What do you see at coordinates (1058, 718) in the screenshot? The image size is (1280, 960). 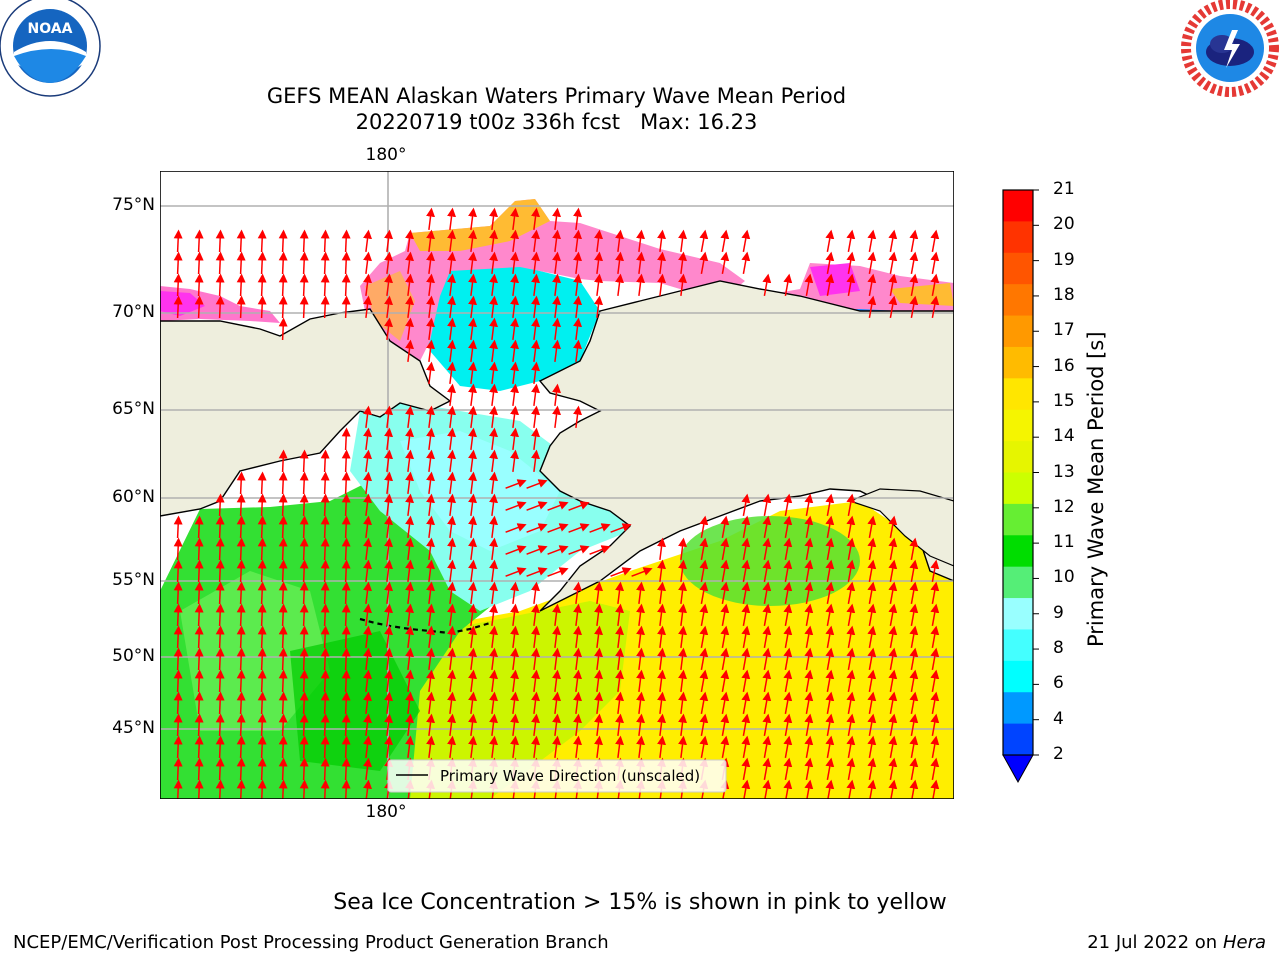 I see `colorbar-tick-label: 4` at bounding box center [1058, 718].